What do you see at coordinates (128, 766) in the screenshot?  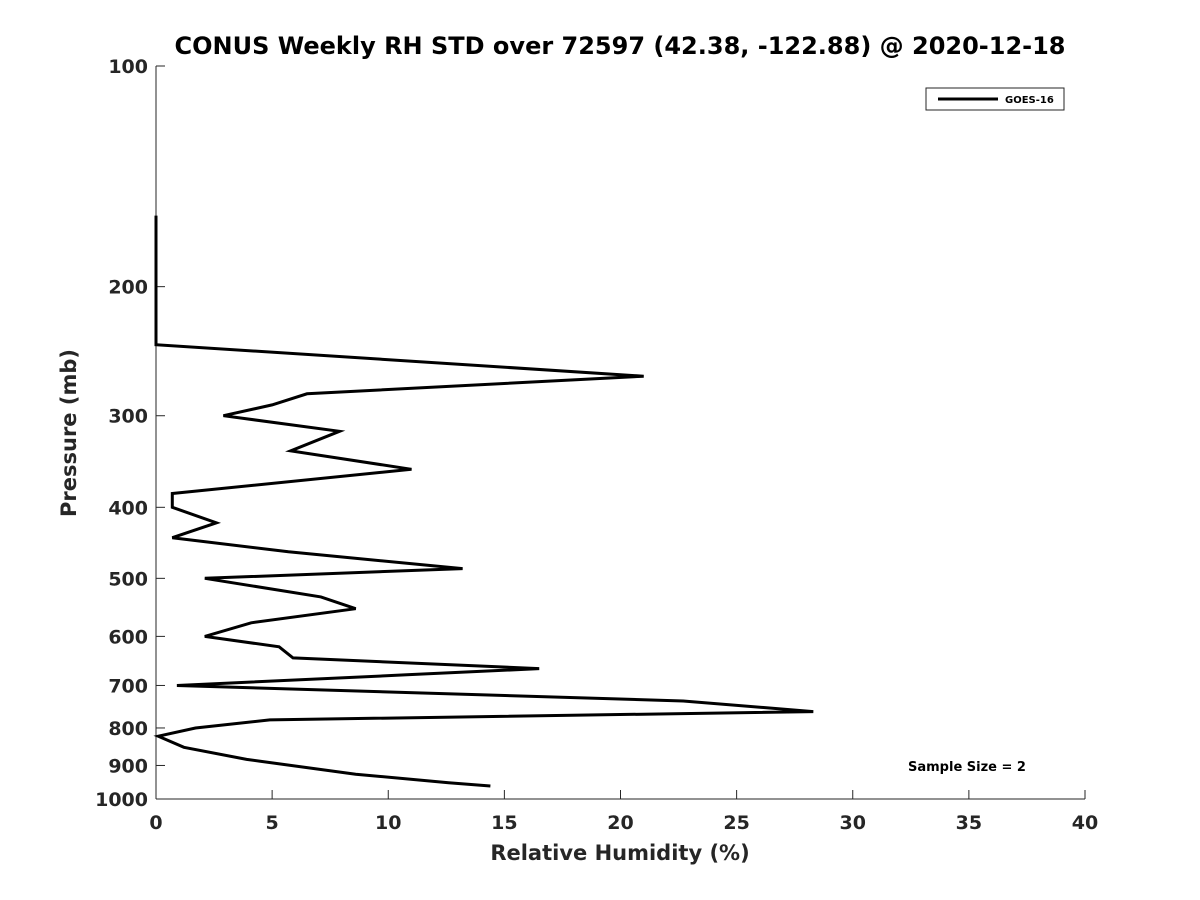 I see `y-tick-label: 900` at bounding box center [128, 766].